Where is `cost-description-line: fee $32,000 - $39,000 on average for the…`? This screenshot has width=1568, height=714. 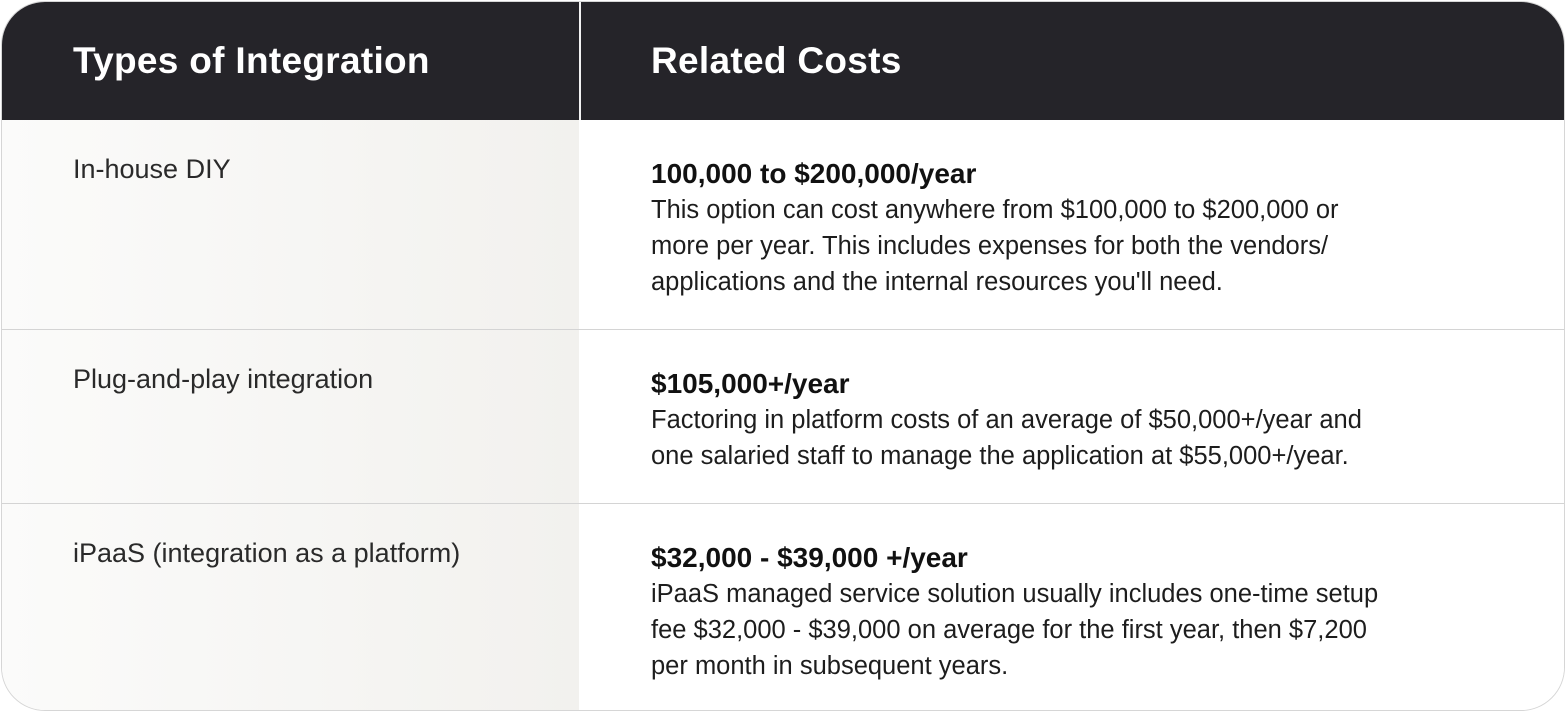
cost-description-line: fee $32,000 - $39,000 on average for the… is located at coordinates (1009, 630).